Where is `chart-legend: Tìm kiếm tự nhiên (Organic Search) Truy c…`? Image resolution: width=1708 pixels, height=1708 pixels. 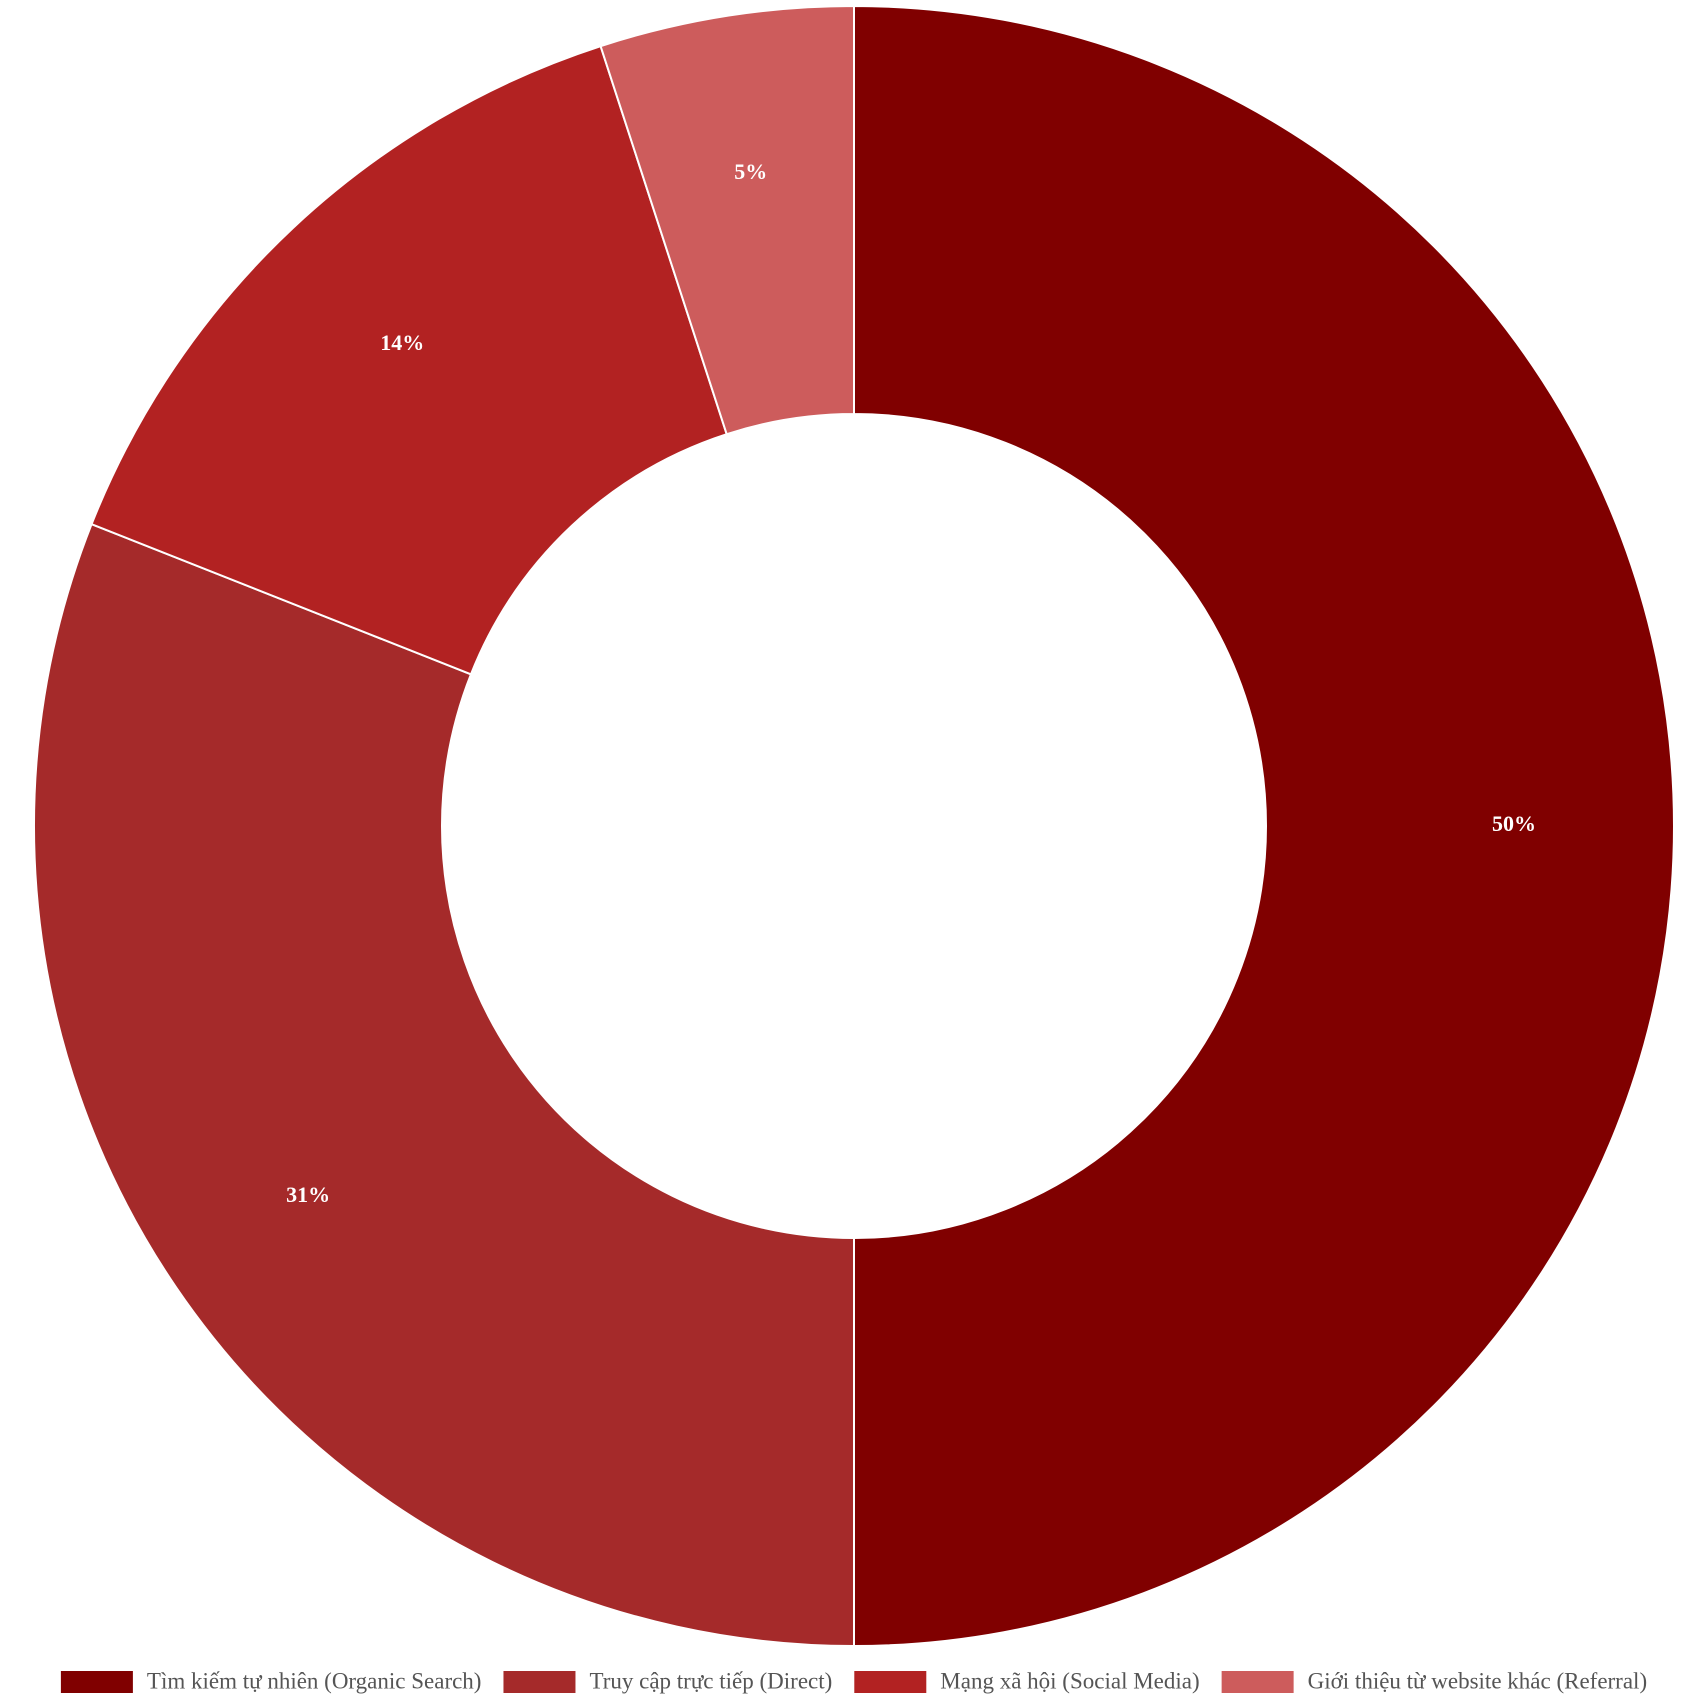 chart-legend: Tìm kiếm tự nhiên (Organic Search) Truy c… is located at coordinates (853, 1680).